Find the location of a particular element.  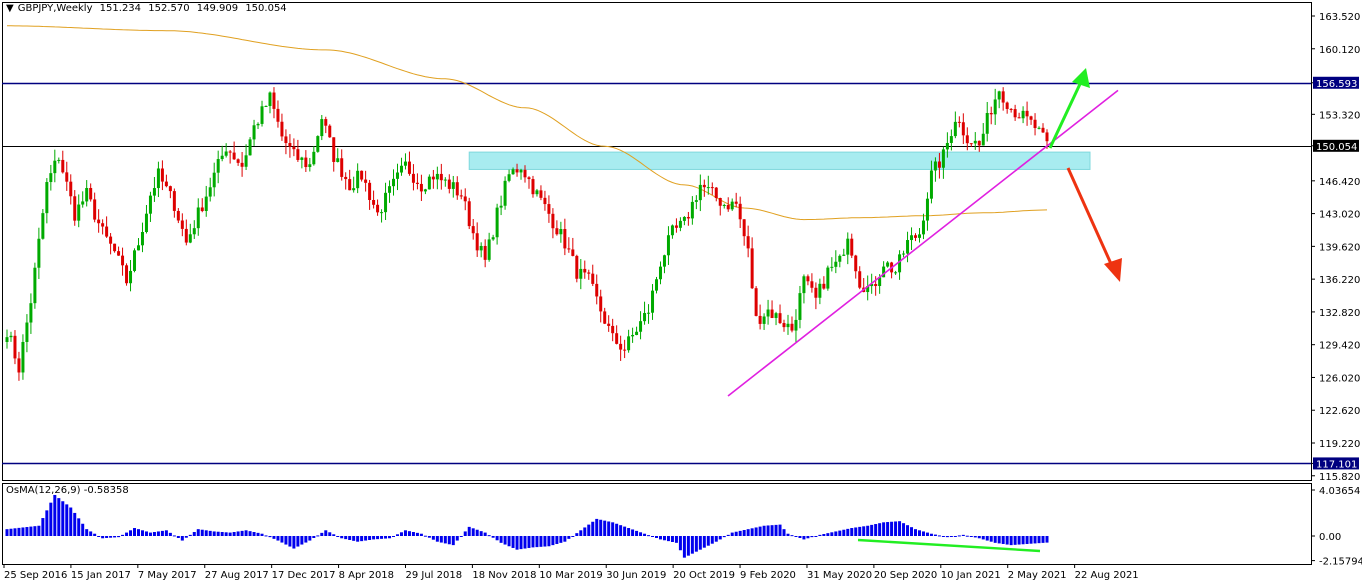

projection-arrows is located at coordinates (1085, 175).